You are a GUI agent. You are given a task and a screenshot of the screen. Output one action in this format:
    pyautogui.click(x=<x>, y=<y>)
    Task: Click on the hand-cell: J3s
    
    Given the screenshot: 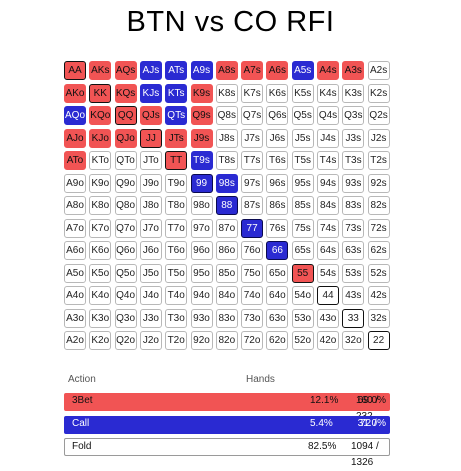 What is the action you would take?
    pyautogui.click(x=353, y=138)
    